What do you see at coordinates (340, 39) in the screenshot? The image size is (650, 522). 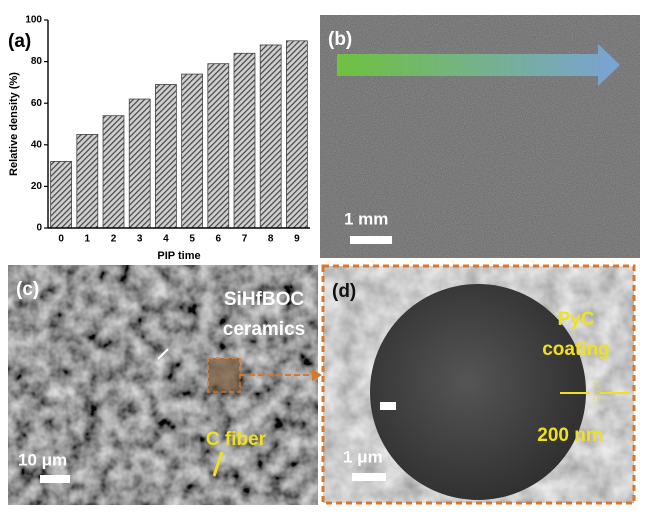 I see `panel-label: (b)` at bounding box center [340, 39].